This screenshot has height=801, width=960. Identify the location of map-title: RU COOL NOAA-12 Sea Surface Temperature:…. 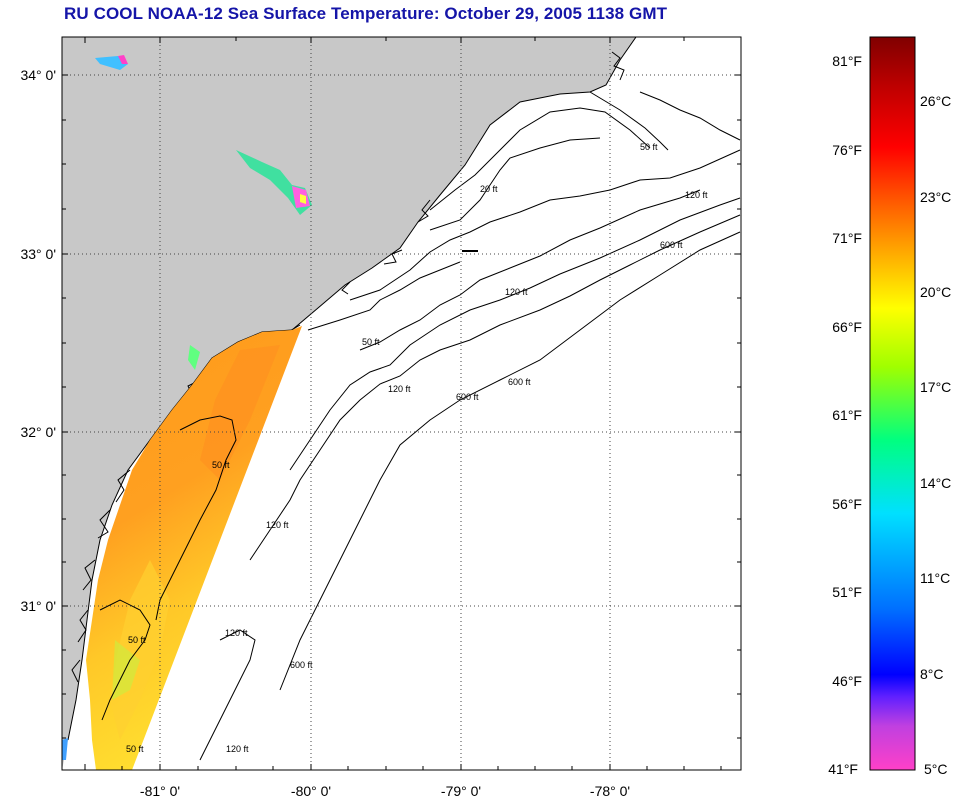
(366, 13).